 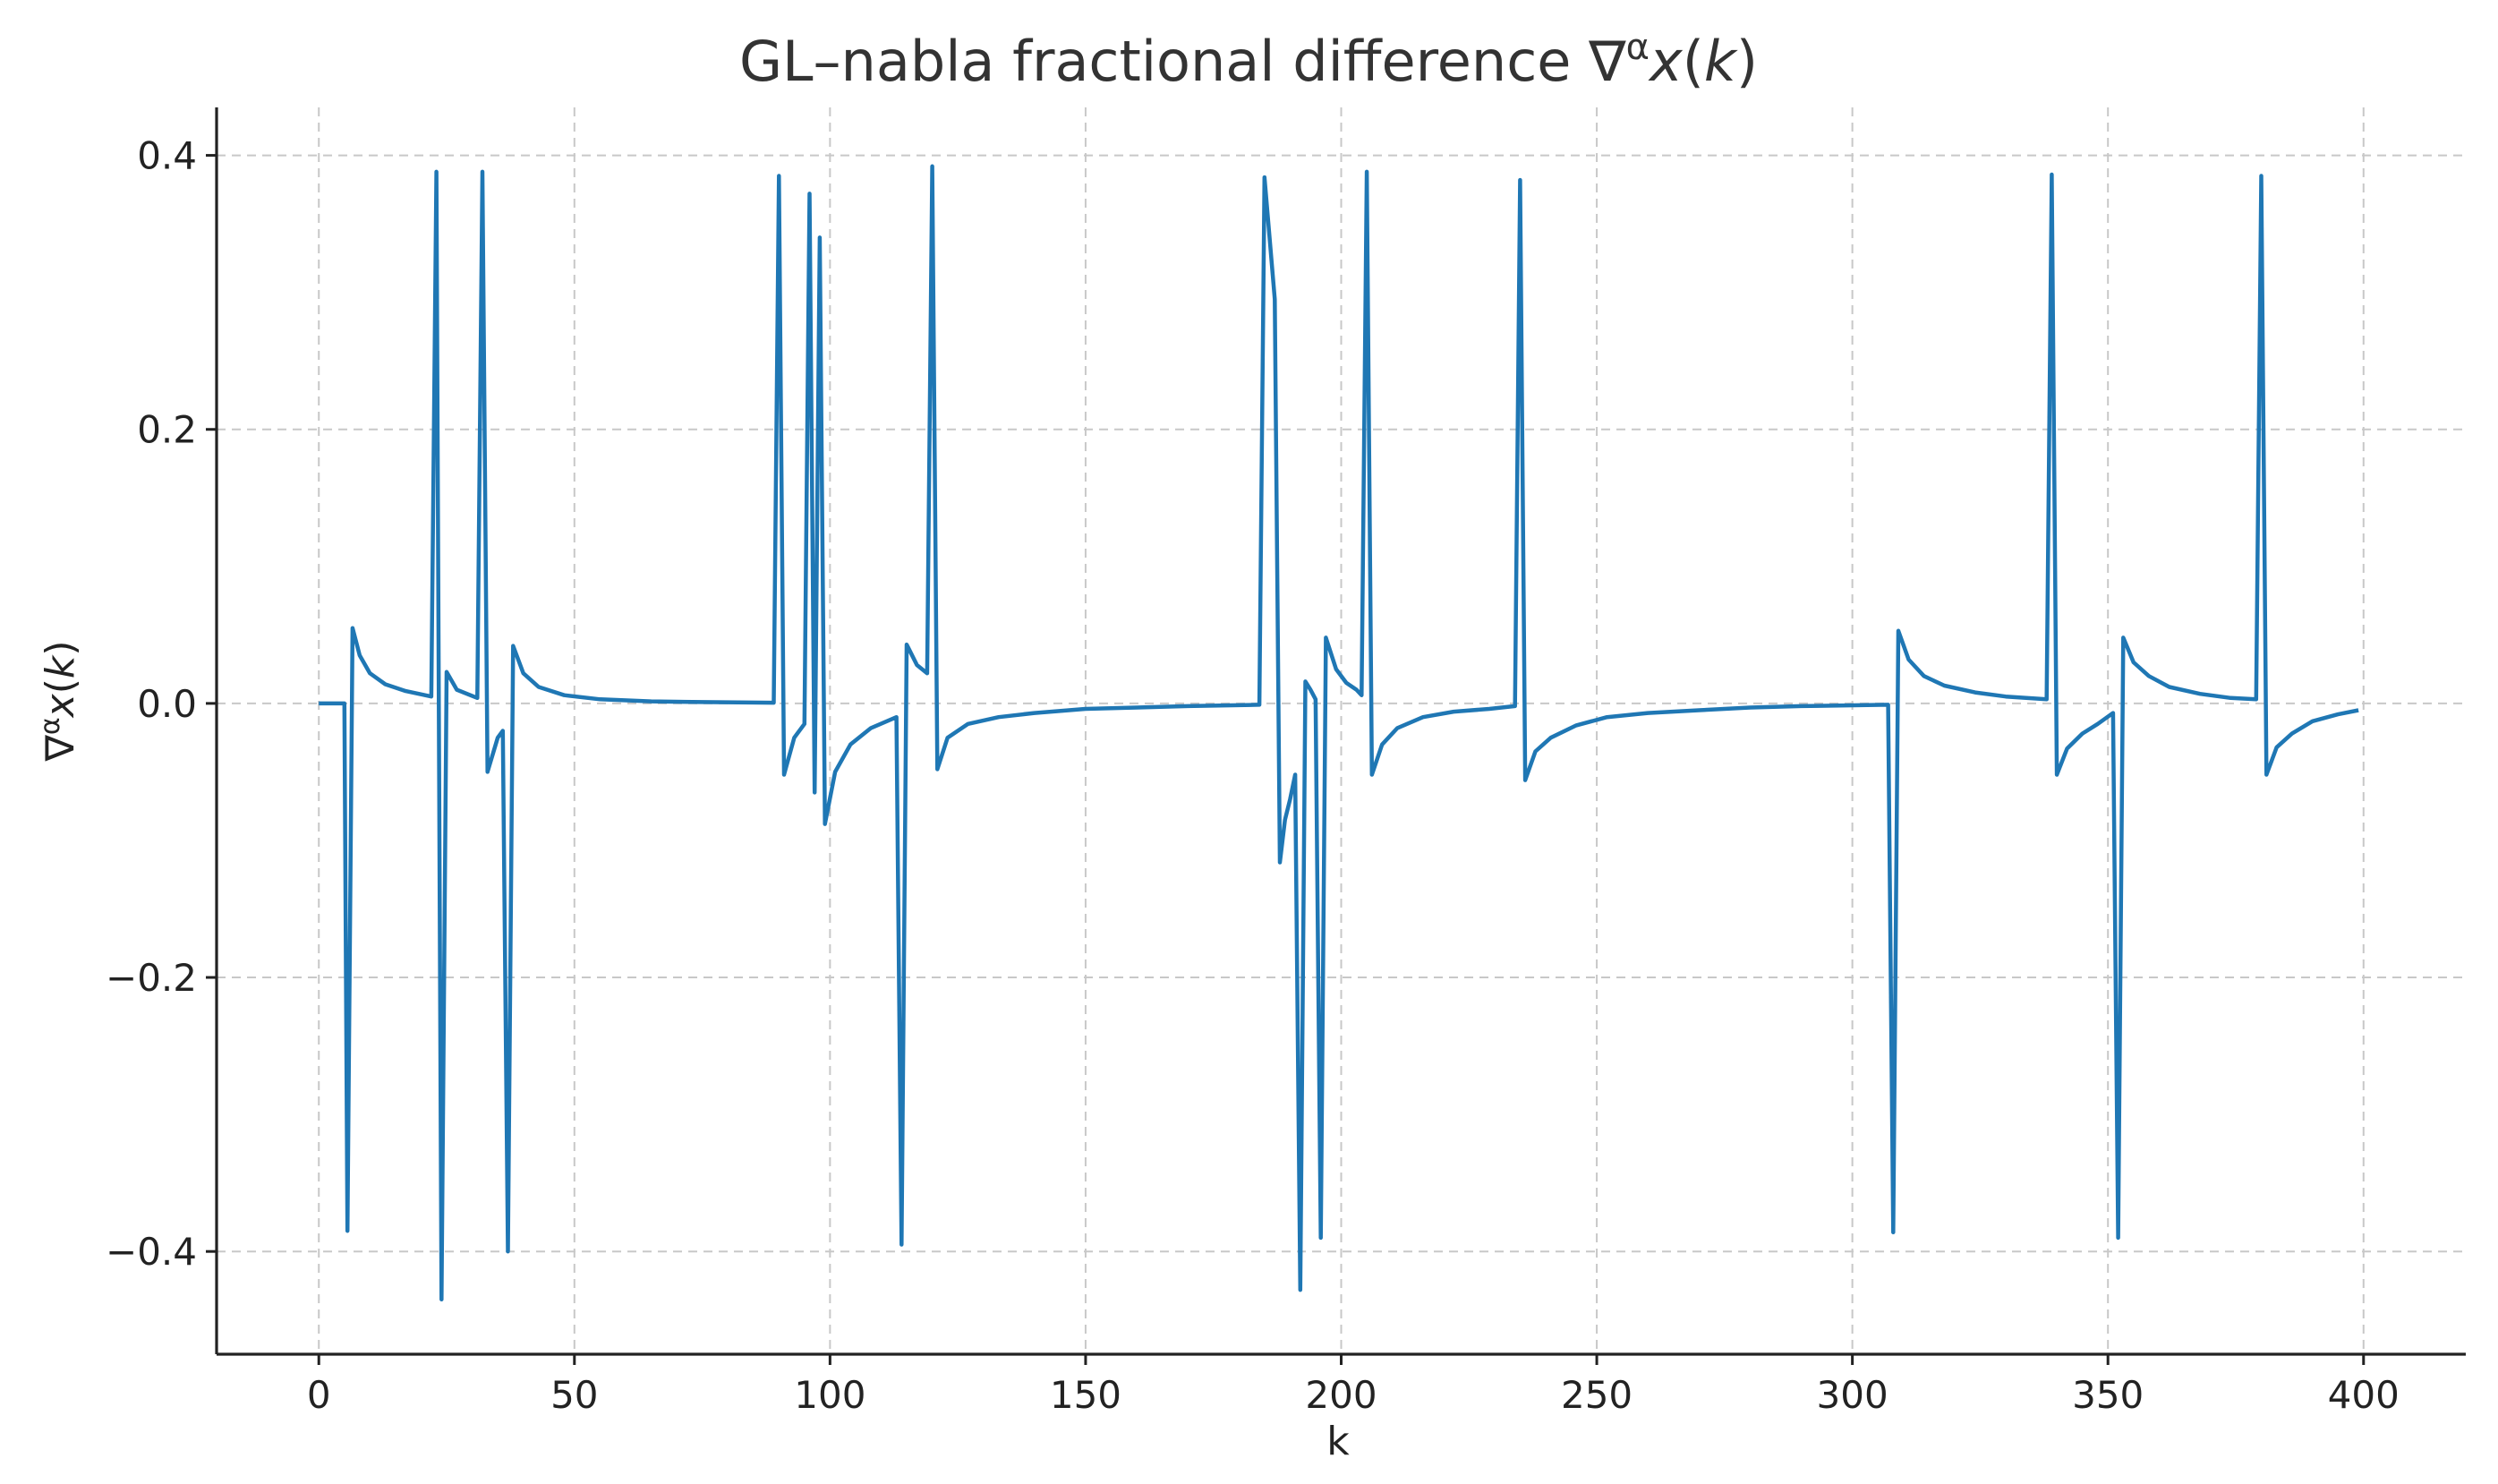 What do you see at coordinates (829, 1395) in the screenshot?
I see `x-tick-label: 100` at bounding box center [829, 1395].